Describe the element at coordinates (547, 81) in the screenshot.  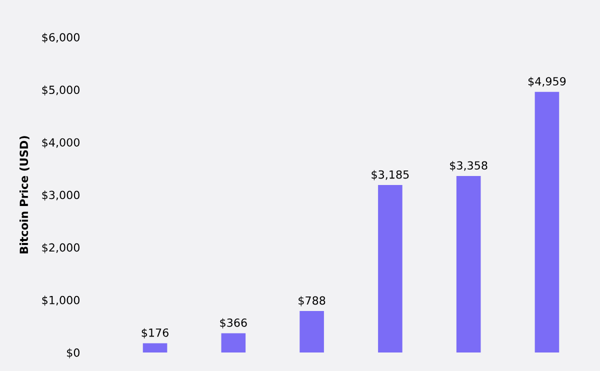
I see `data-label: $4,959` at that location.